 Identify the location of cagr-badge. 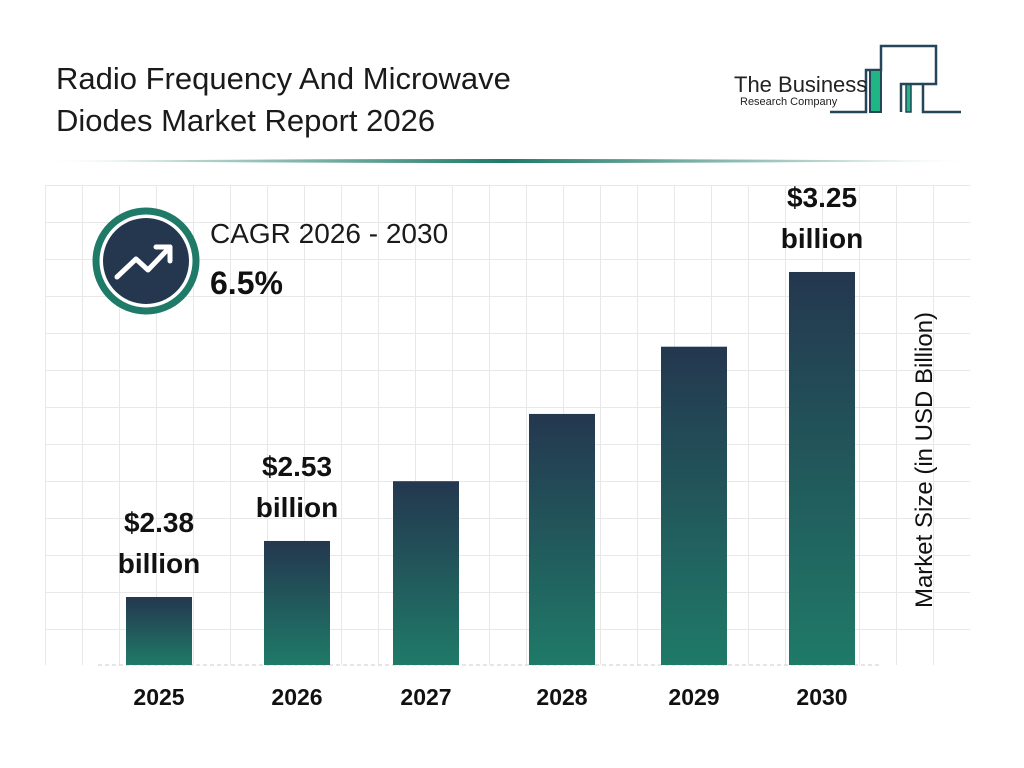
(146, 261).